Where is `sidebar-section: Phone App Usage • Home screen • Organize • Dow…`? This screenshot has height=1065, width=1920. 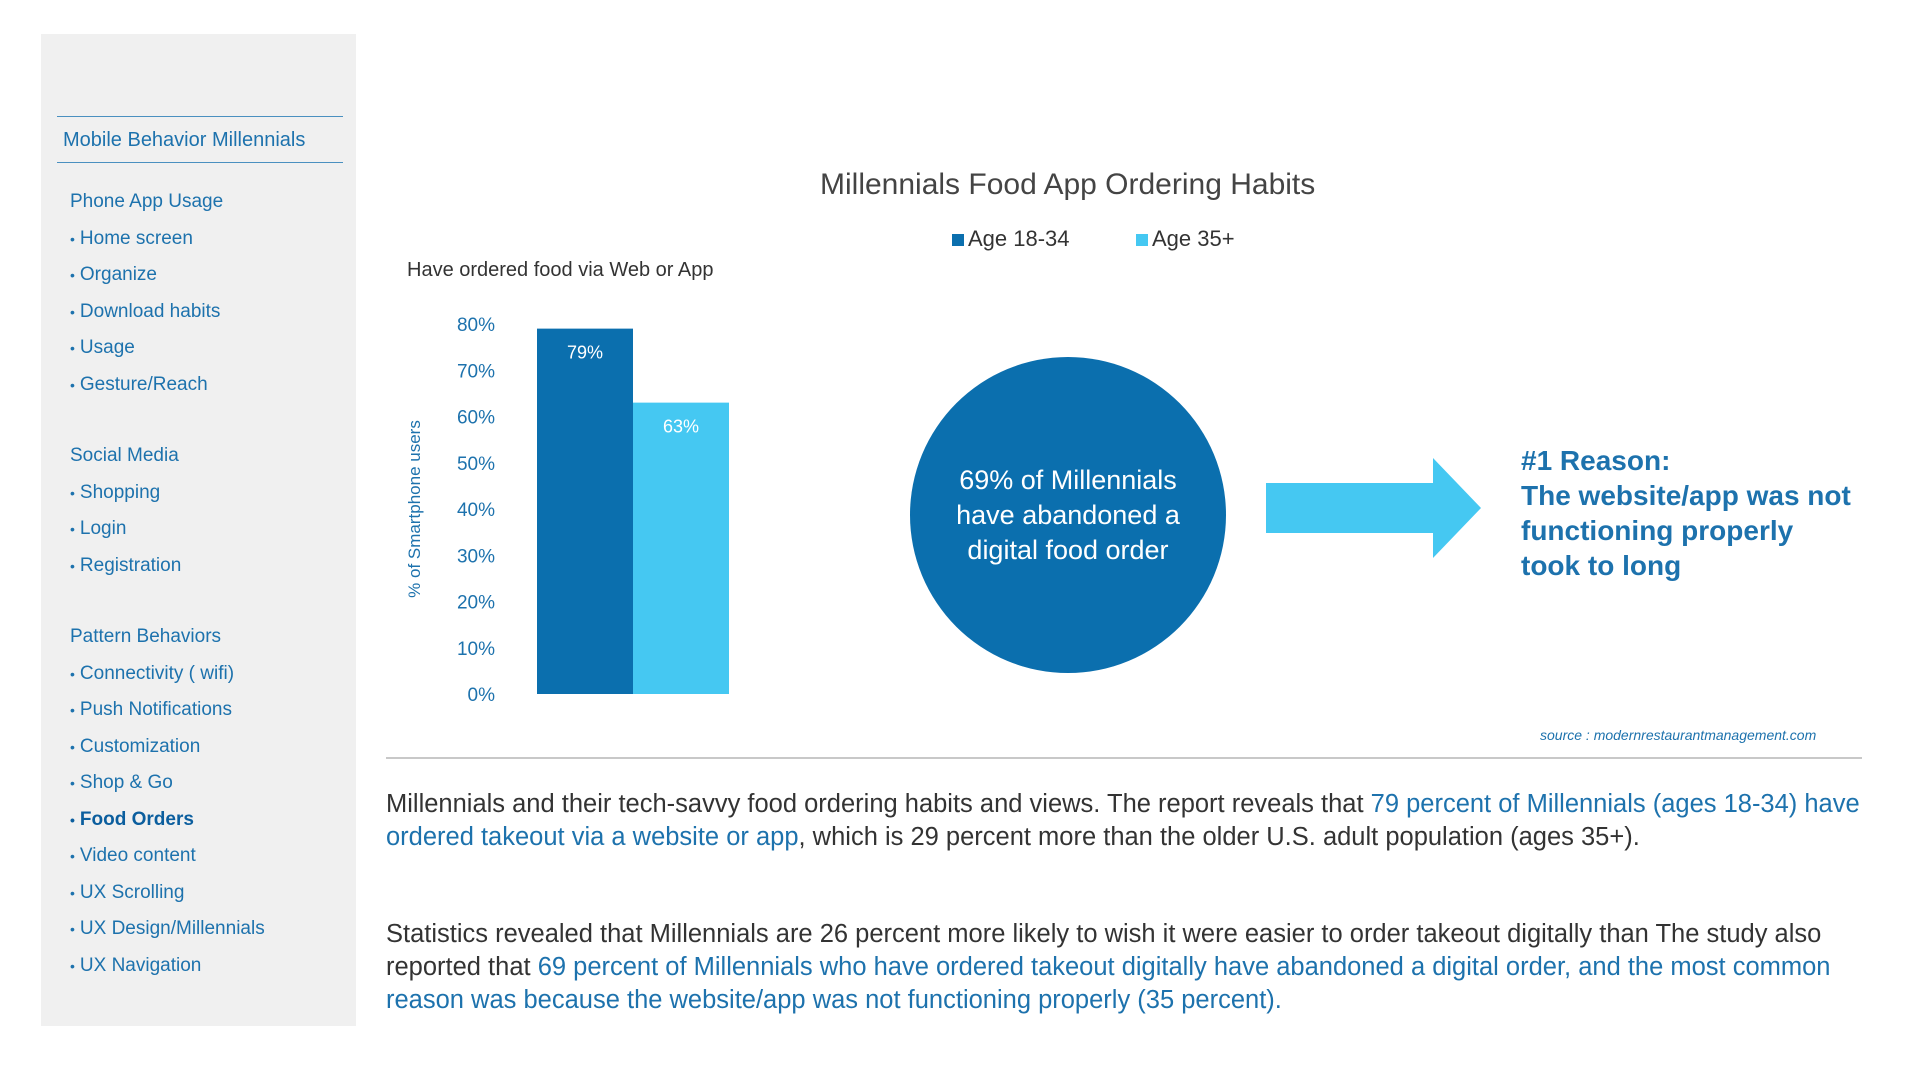 sidebar-section: Phone App Usage • Home screen • Organize • Dow… is located at coordinates (167, 293).